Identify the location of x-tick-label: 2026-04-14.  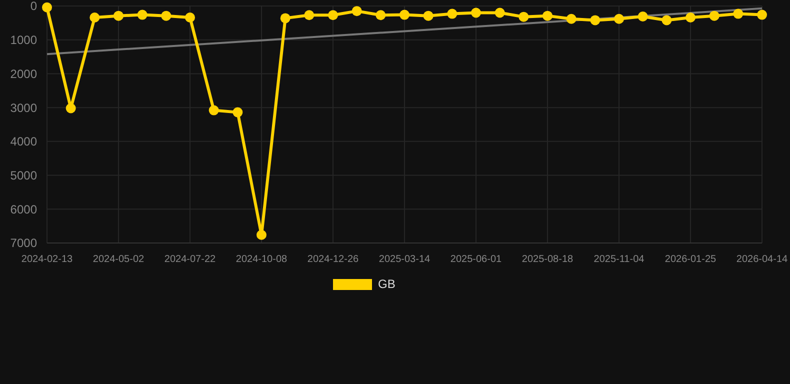
(762, 259).